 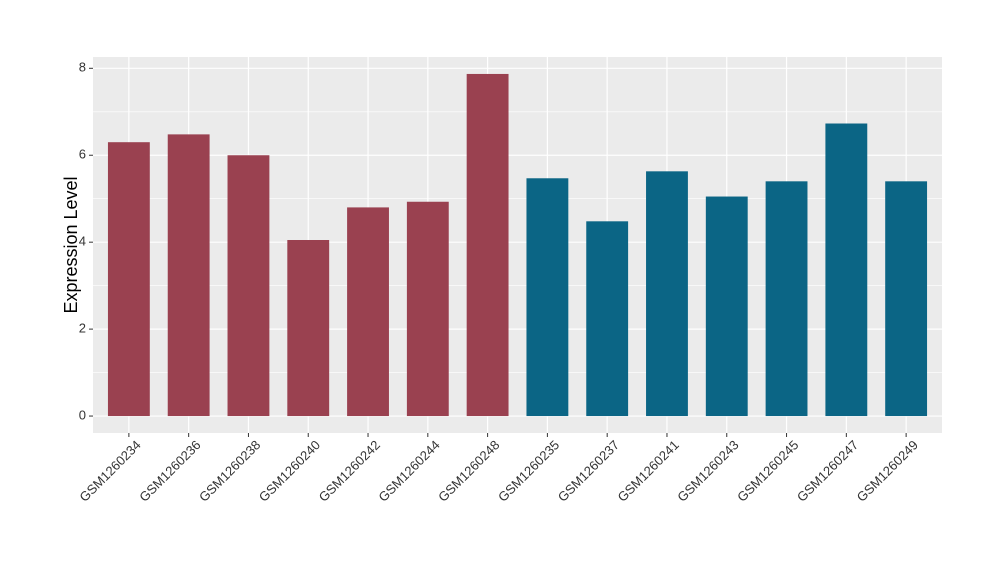 I want to click on y-tick-label: 2, so click(x=82, y=328).